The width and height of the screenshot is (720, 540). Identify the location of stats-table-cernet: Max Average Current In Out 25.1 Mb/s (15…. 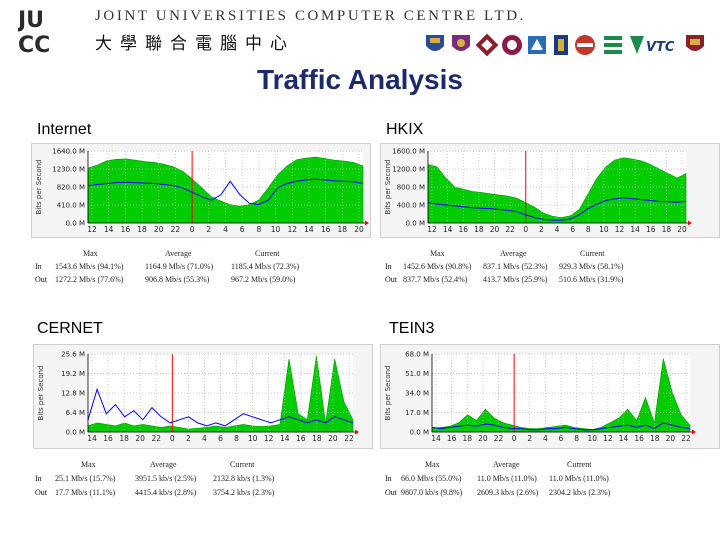
(185, 480).